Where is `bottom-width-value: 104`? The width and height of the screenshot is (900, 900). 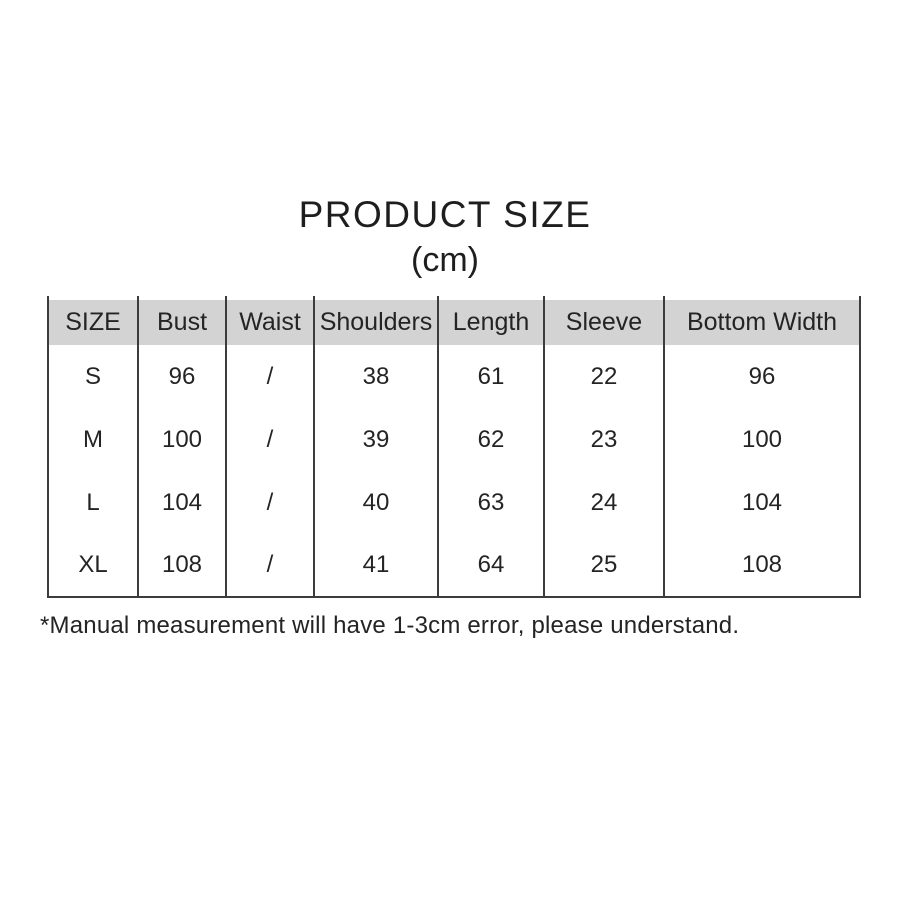 bottom-width-value: 104 is located at coordinates (762, 502).